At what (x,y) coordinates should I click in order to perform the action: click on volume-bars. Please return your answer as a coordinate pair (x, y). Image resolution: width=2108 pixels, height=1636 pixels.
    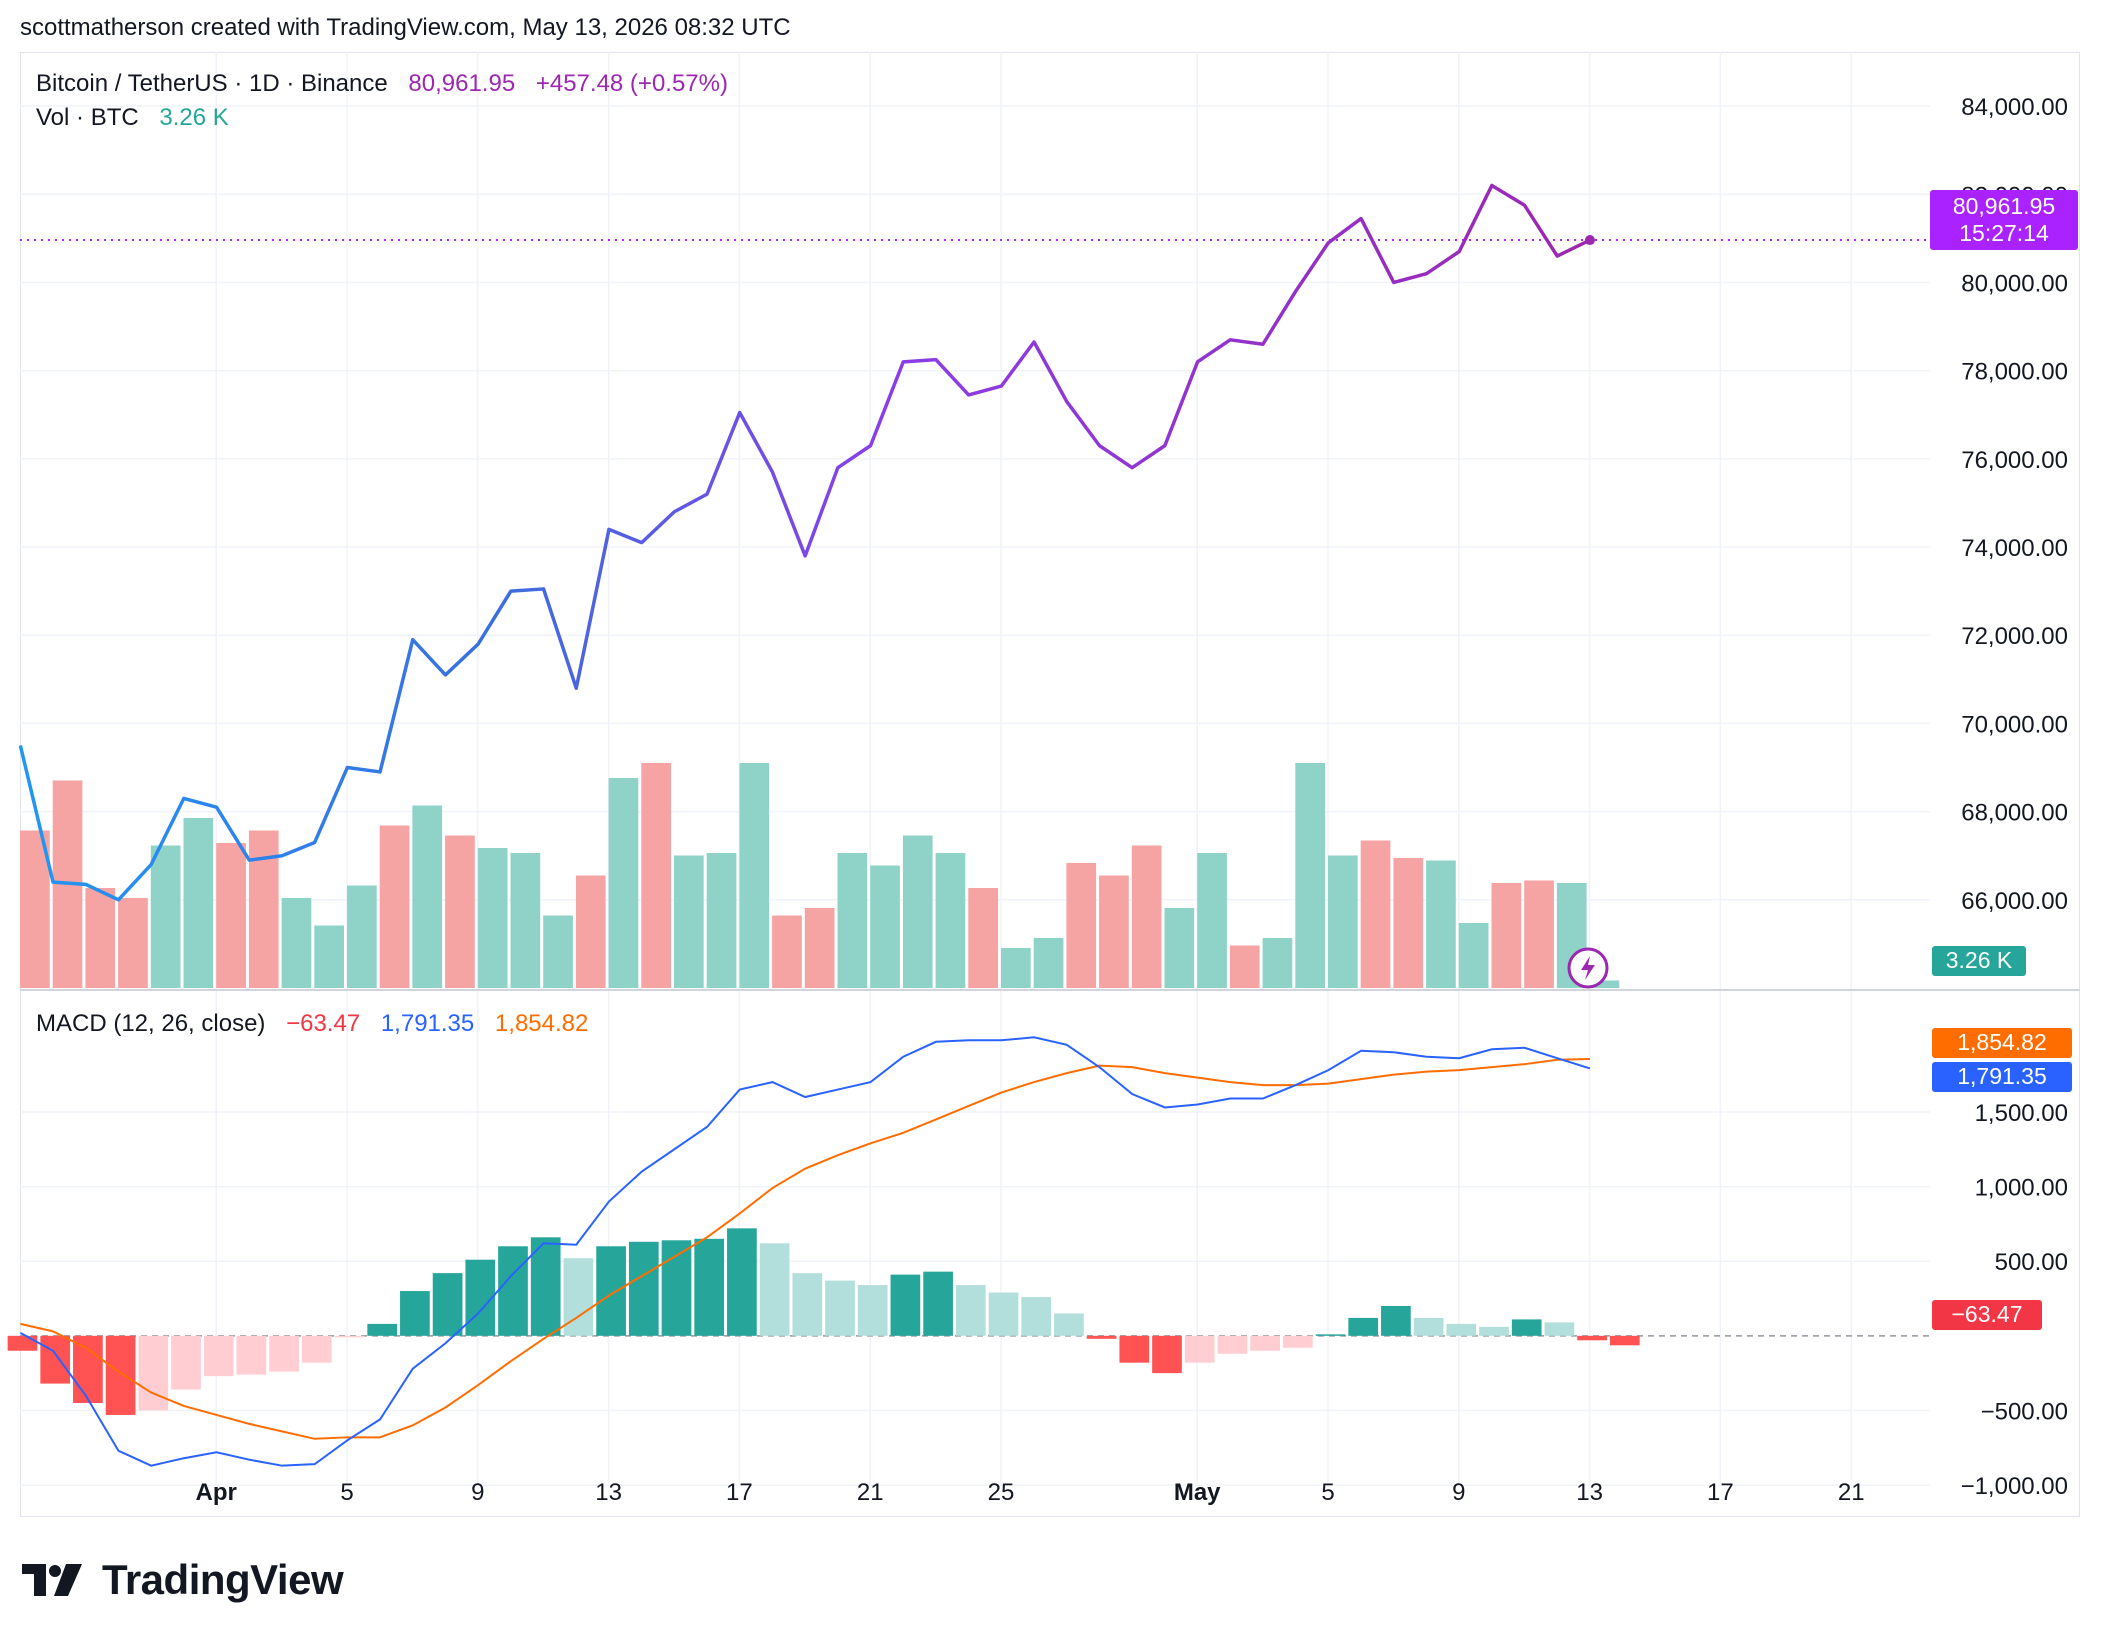
    Looking at the image, I should click on (820, 875).